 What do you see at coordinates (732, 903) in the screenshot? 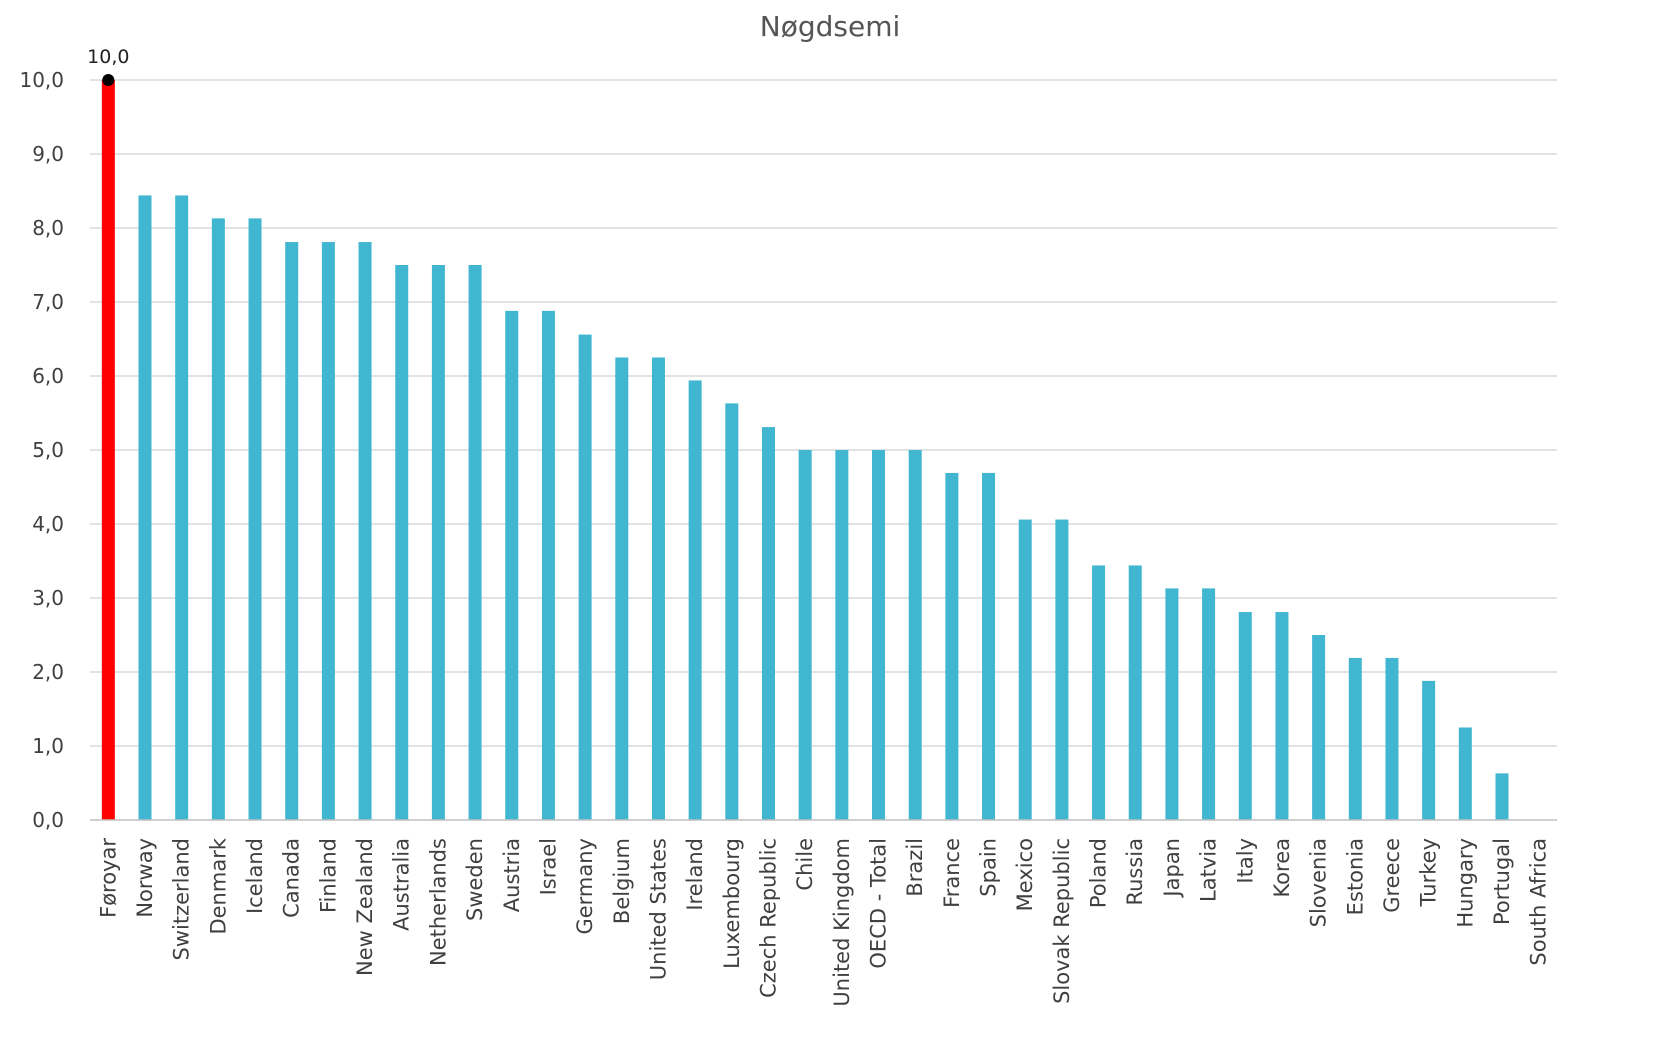
I see `x-tick-label: Luxembourg` at bounding box center [732, 903].